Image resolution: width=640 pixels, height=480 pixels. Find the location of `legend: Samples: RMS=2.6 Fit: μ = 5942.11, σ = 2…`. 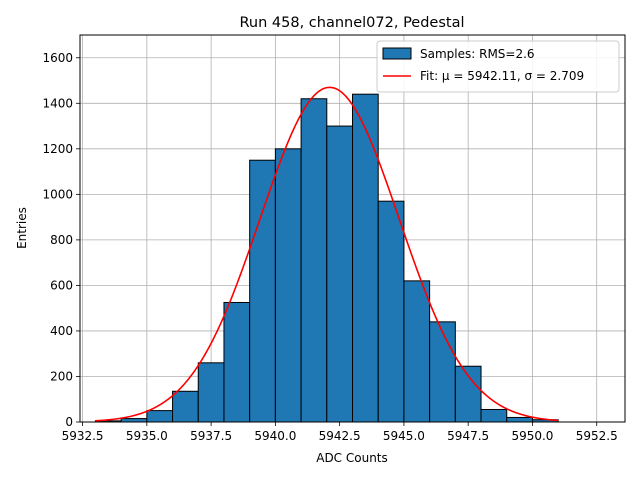

legend: Samples: RMS=2.6 Fit: μ = 5942.11, σ = 2… is located at coordinates (498, 66).